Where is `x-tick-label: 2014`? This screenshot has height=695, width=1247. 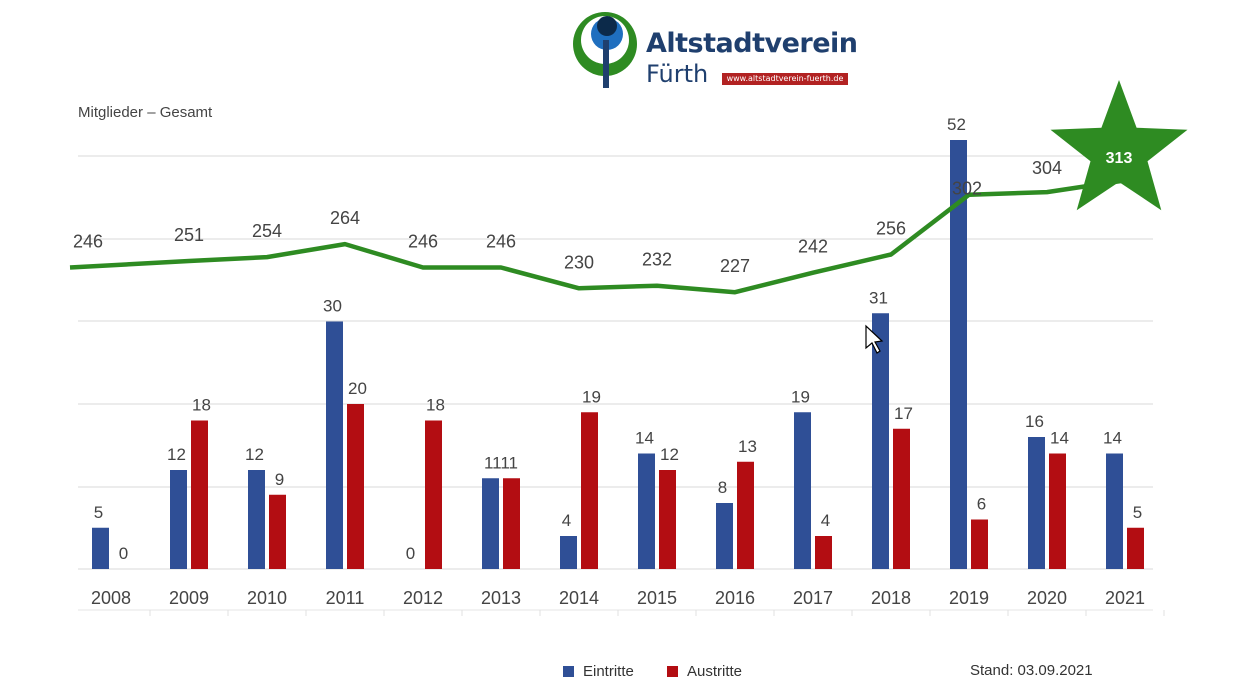
x-tick-label: 2014 is located at coordinates (579, 598).